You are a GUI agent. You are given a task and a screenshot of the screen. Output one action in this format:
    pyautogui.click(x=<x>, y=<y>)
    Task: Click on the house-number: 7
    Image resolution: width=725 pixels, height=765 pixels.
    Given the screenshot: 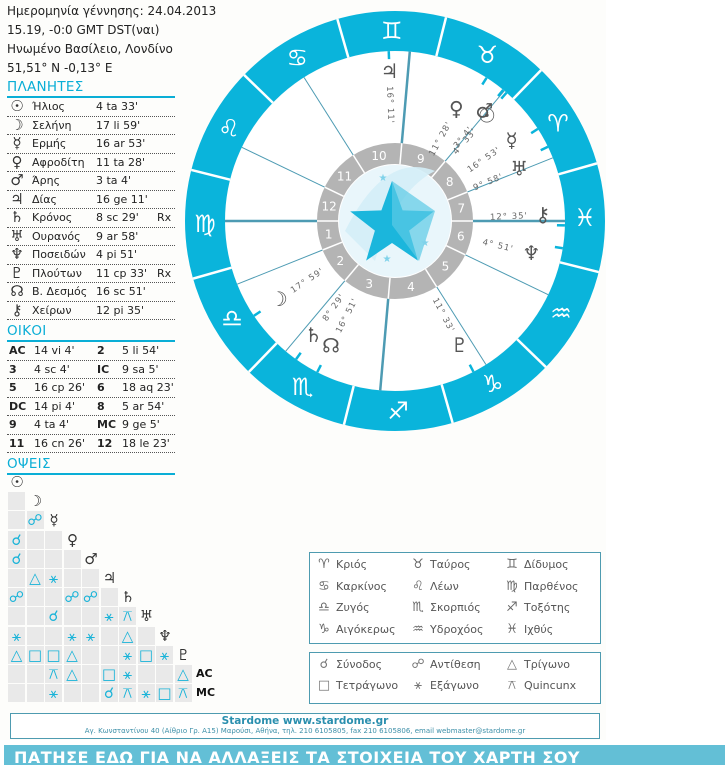 What is the action you would take?
    pyautogui.click(x=461, y=209)
    